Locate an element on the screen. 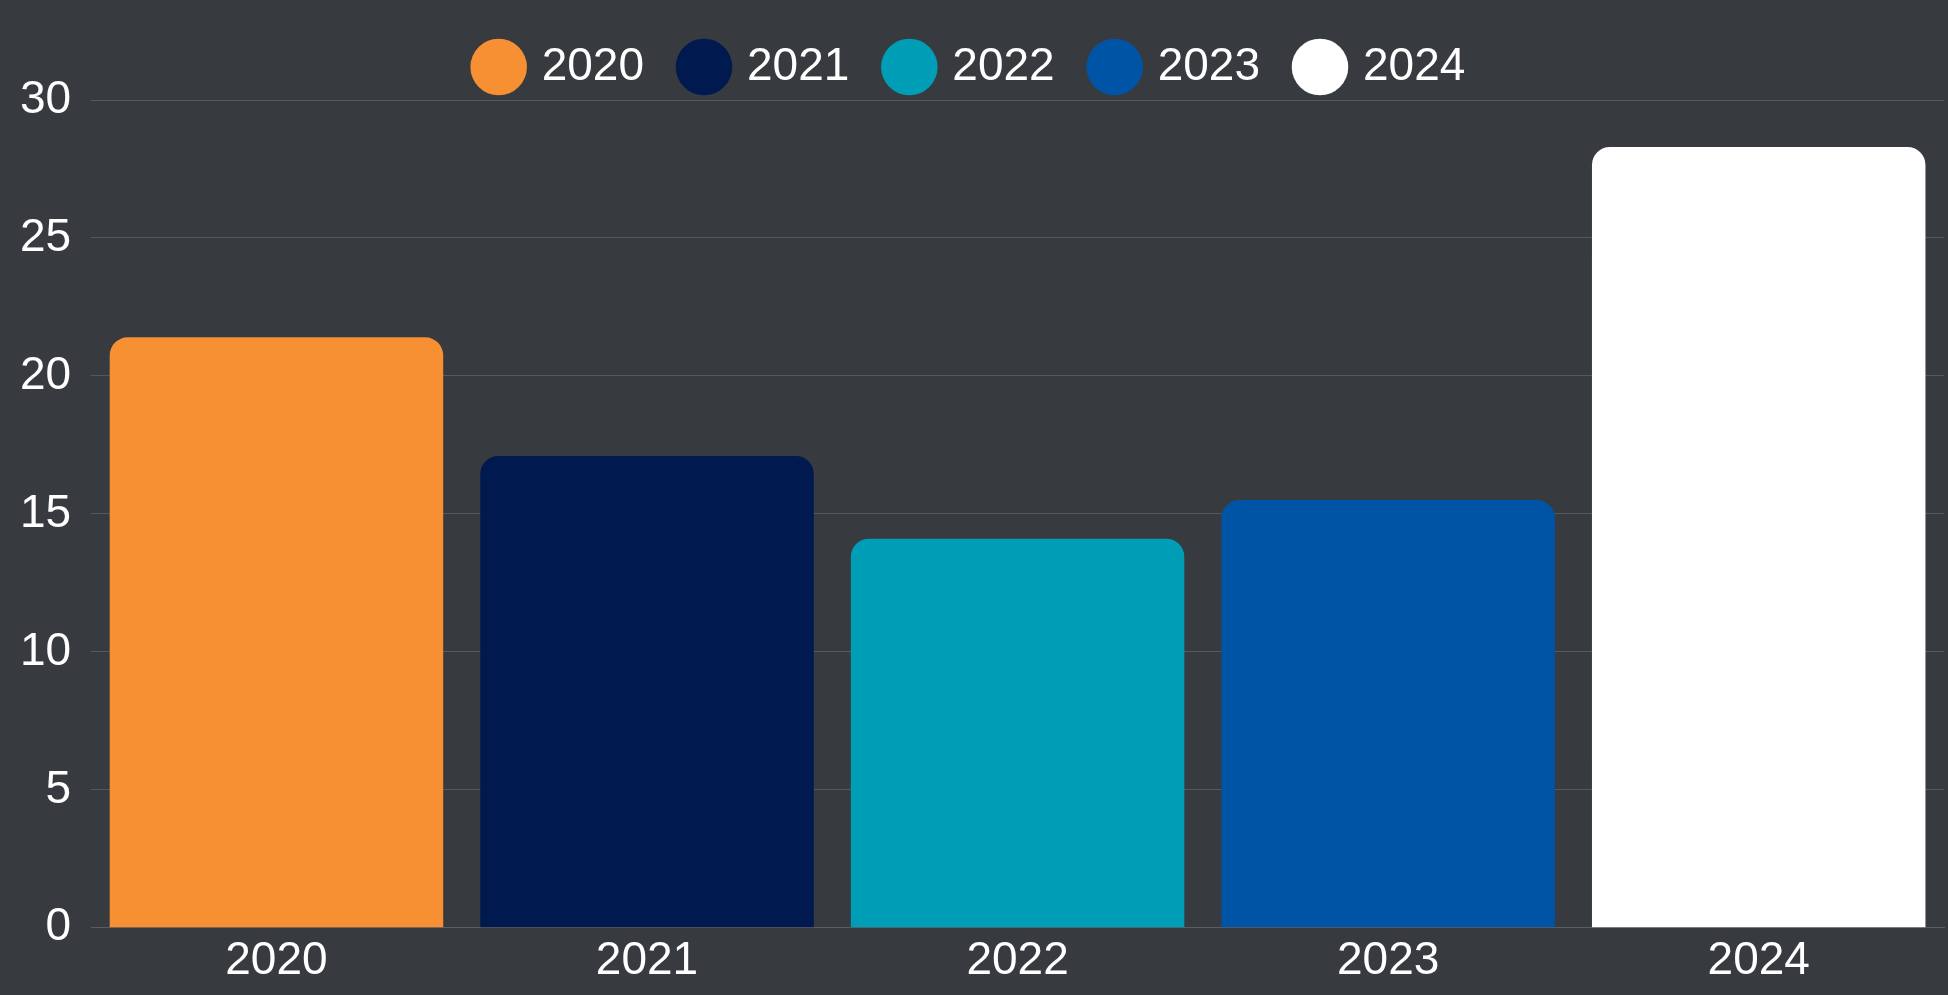 This screenshot has width=1948, height=995. y-tick-label: 25 is located at coordinates (45, 234).